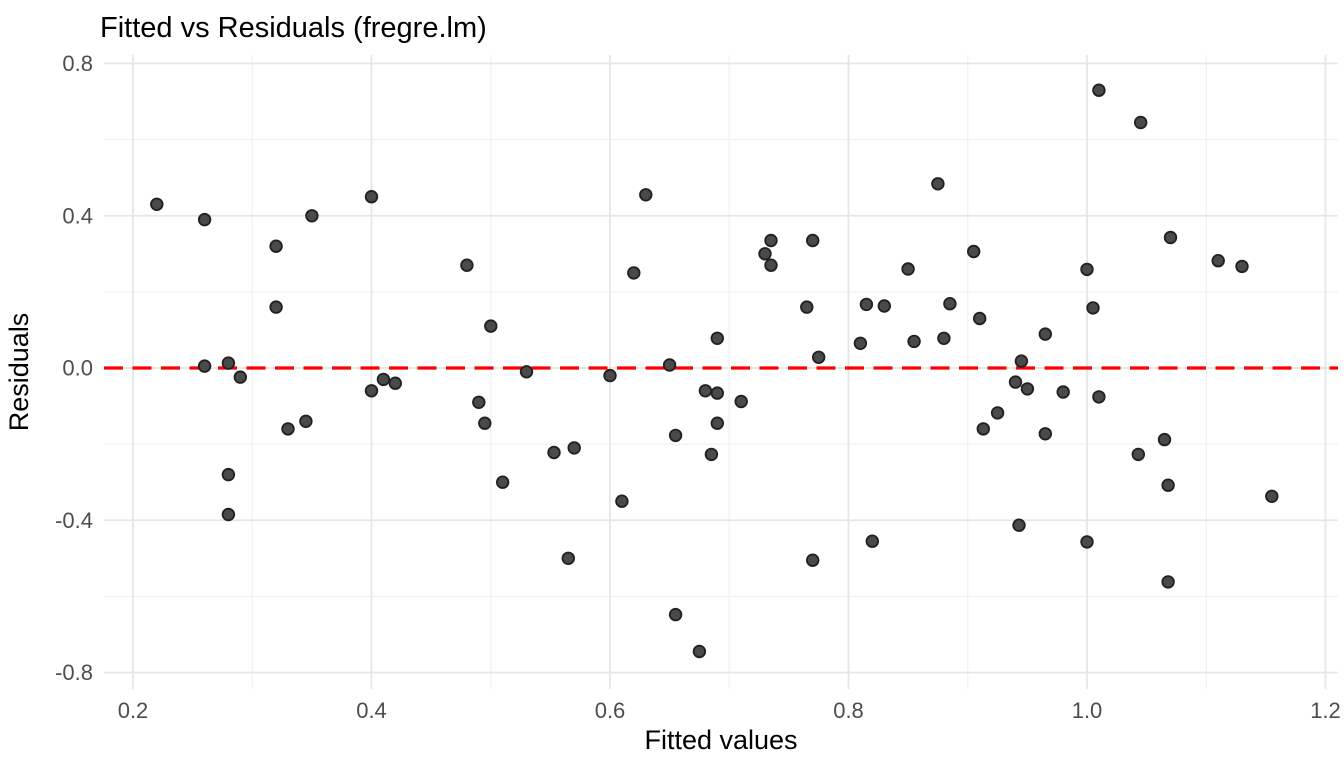  I want to click on y-tick-label: 0.4, so click(77, 215).